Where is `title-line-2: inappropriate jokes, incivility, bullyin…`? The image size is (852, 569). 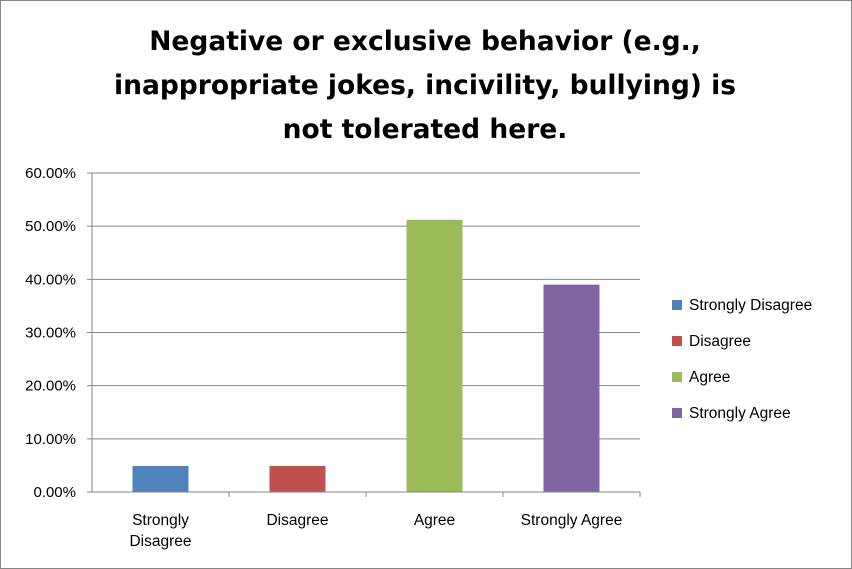
title-line-2: inappropriate jokes, incivility, bullyin… is located at coordinates (425, 85).